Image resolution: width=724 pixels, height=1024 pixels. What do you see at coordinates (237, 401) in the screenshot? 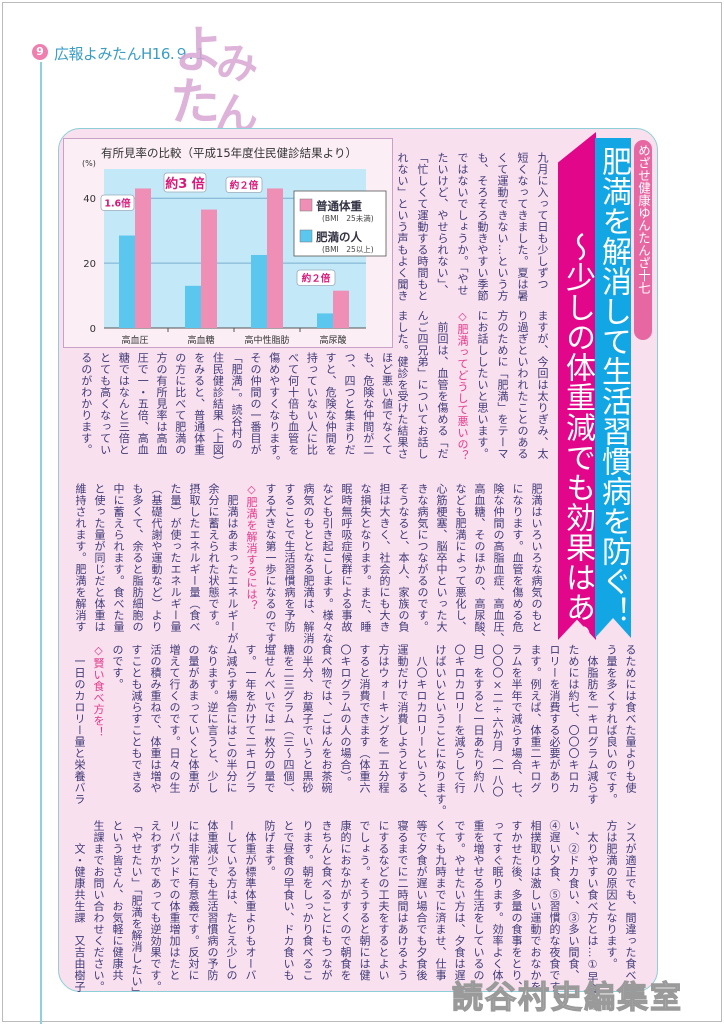
I see `text-column: 「肥満」。読谷村の` at bounding box center [237, 401].